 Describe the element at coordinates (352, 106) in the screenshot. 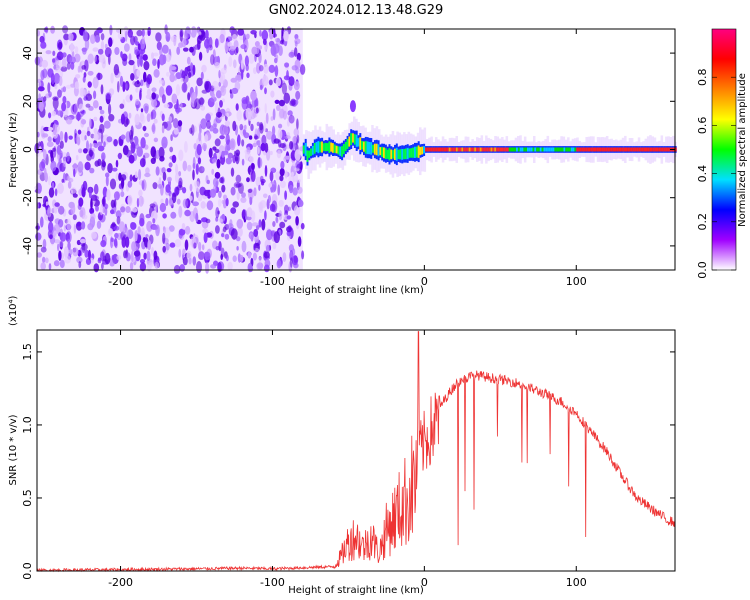

I see `side-feature` at that location.